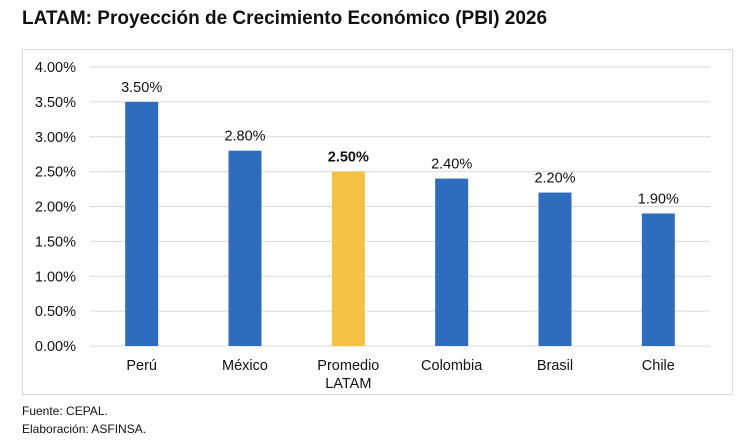 The image size is (750, 448). What do you see at coordinates (141, 366) in the screenshot?
I see `x-tick-label: Perú` at bounding box center [141, 366].